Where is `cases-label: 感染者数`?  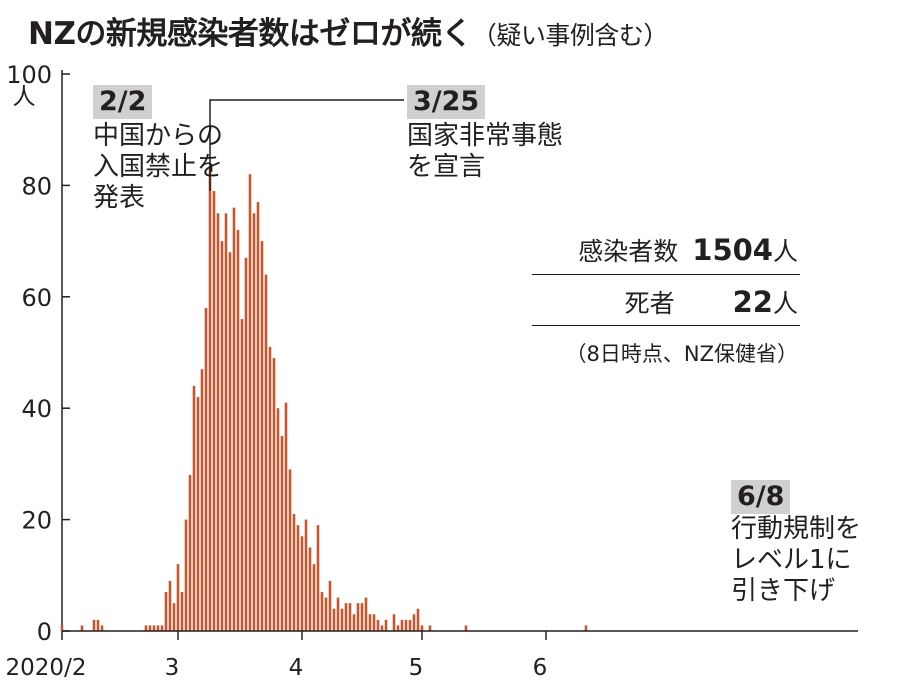 cases-label: 感染者数 is located at coordinates (628, 251).